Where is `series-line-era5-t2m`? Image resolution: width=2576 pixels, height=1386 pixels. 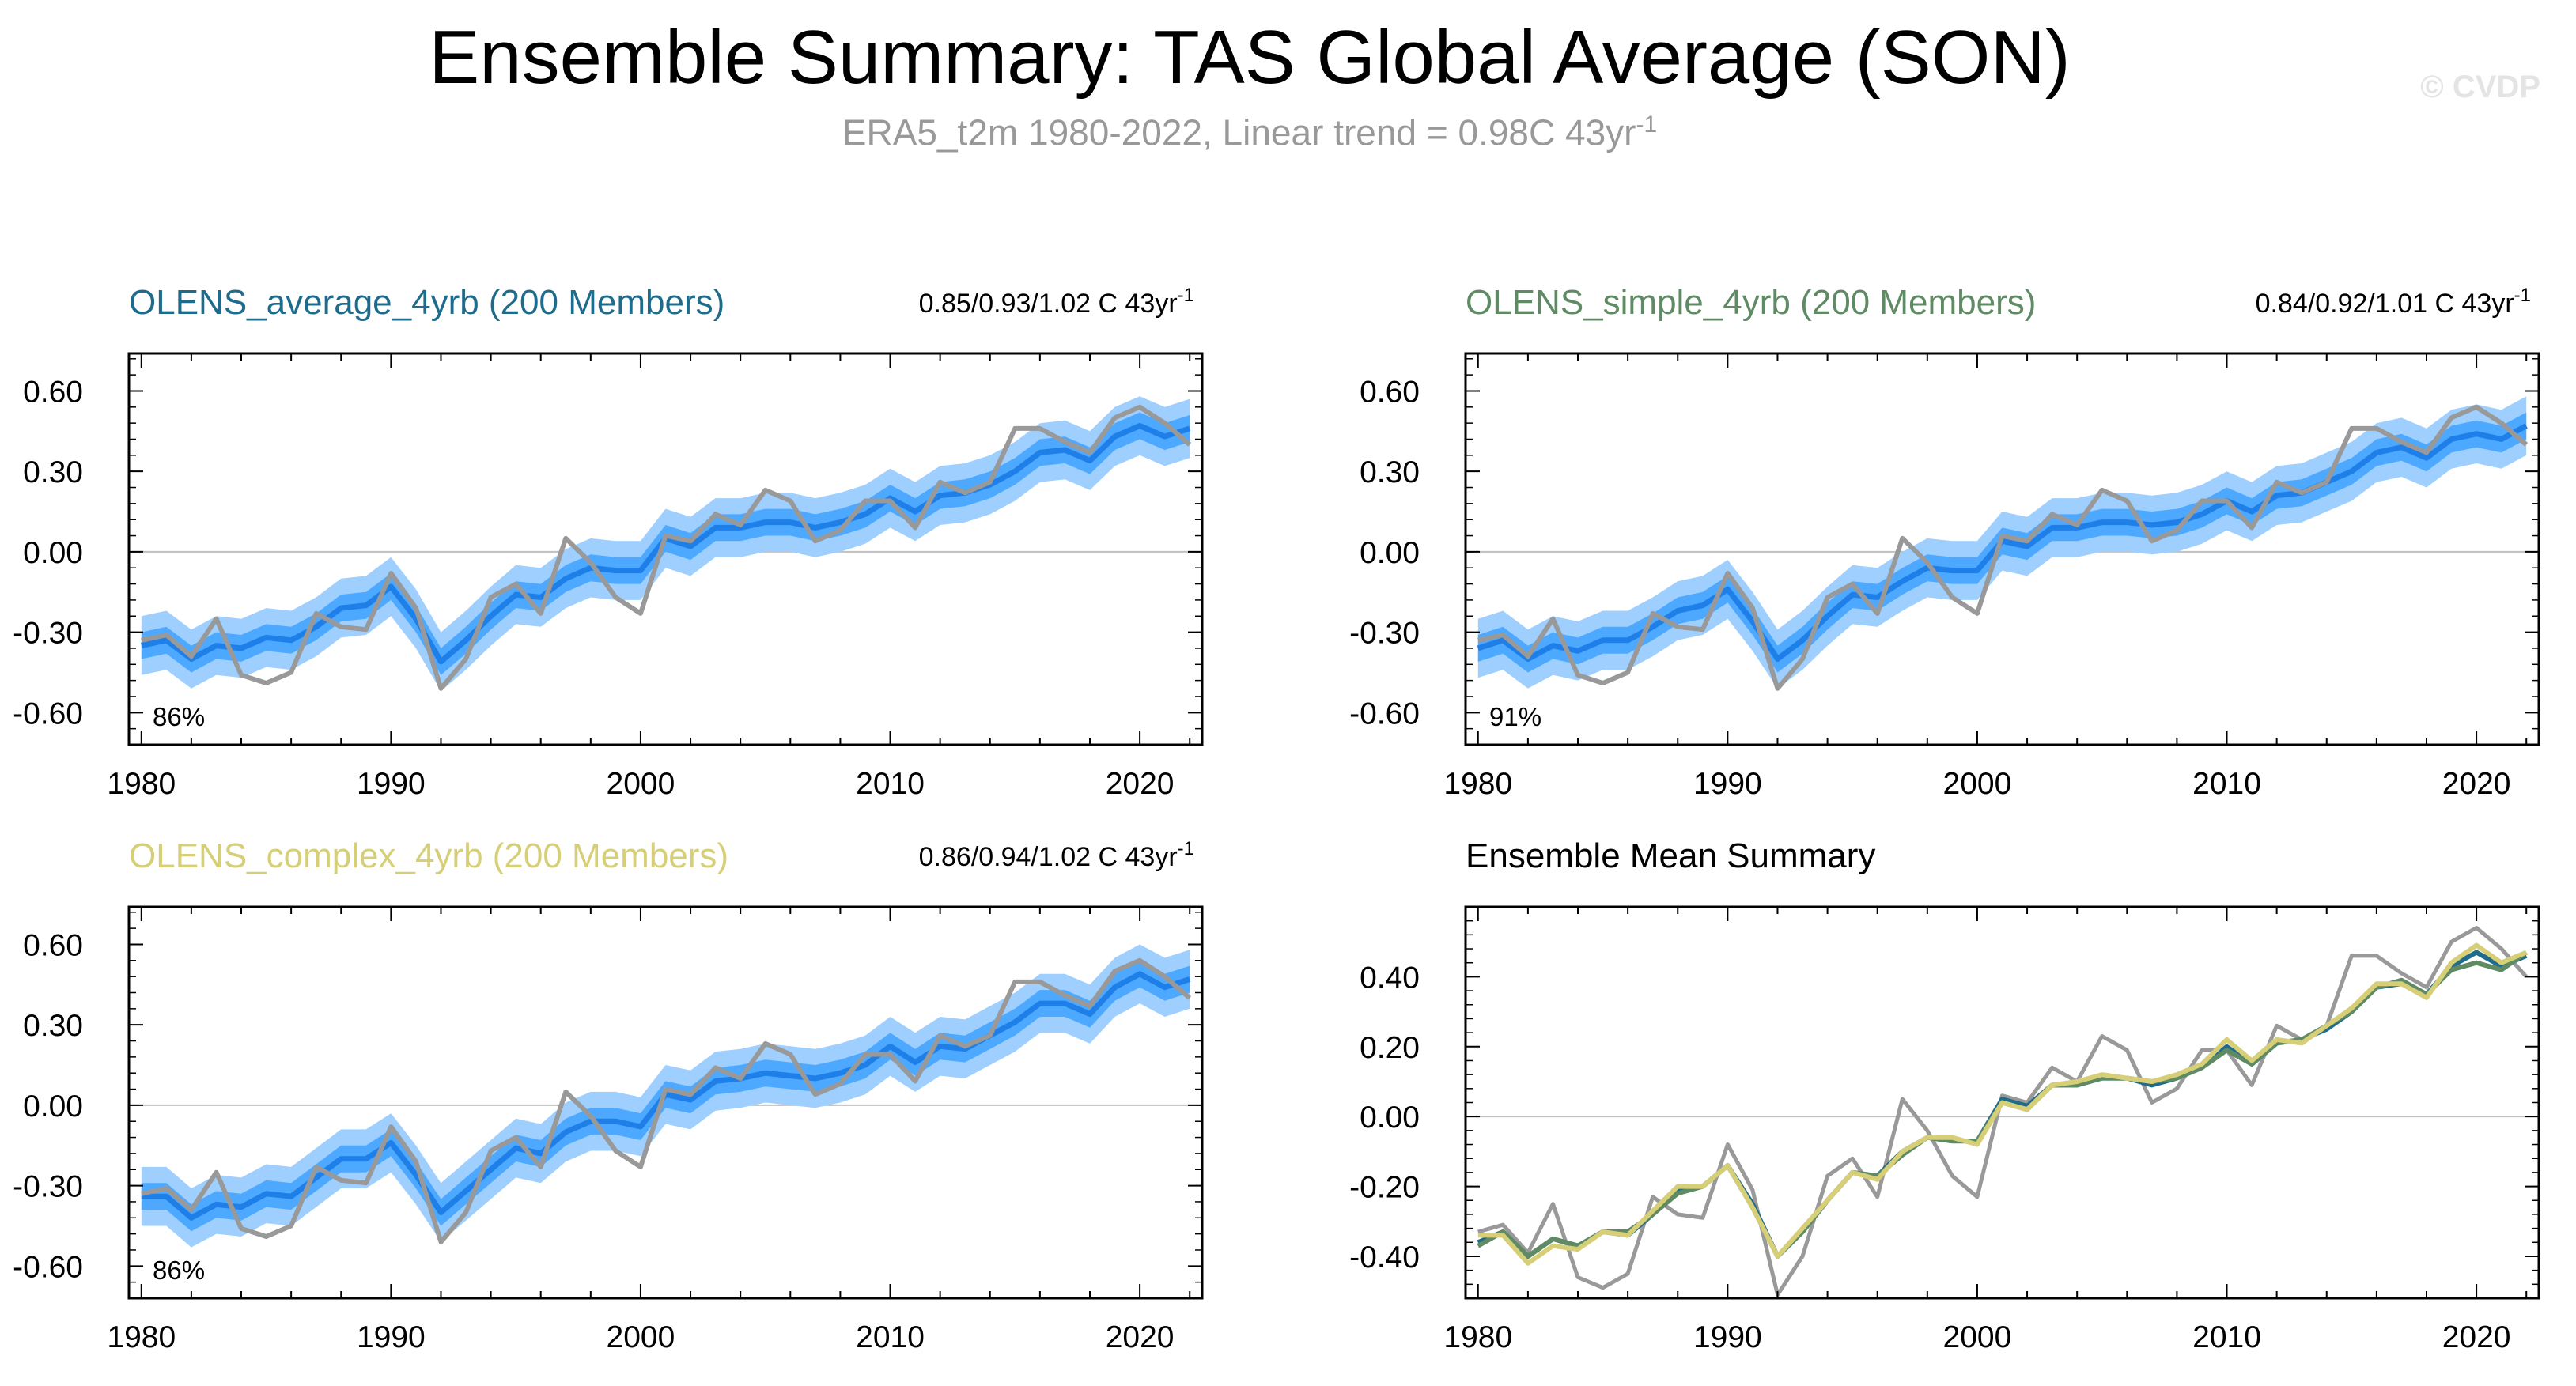
series-line-era5-t2m is located at coordinates (2003, 1111).